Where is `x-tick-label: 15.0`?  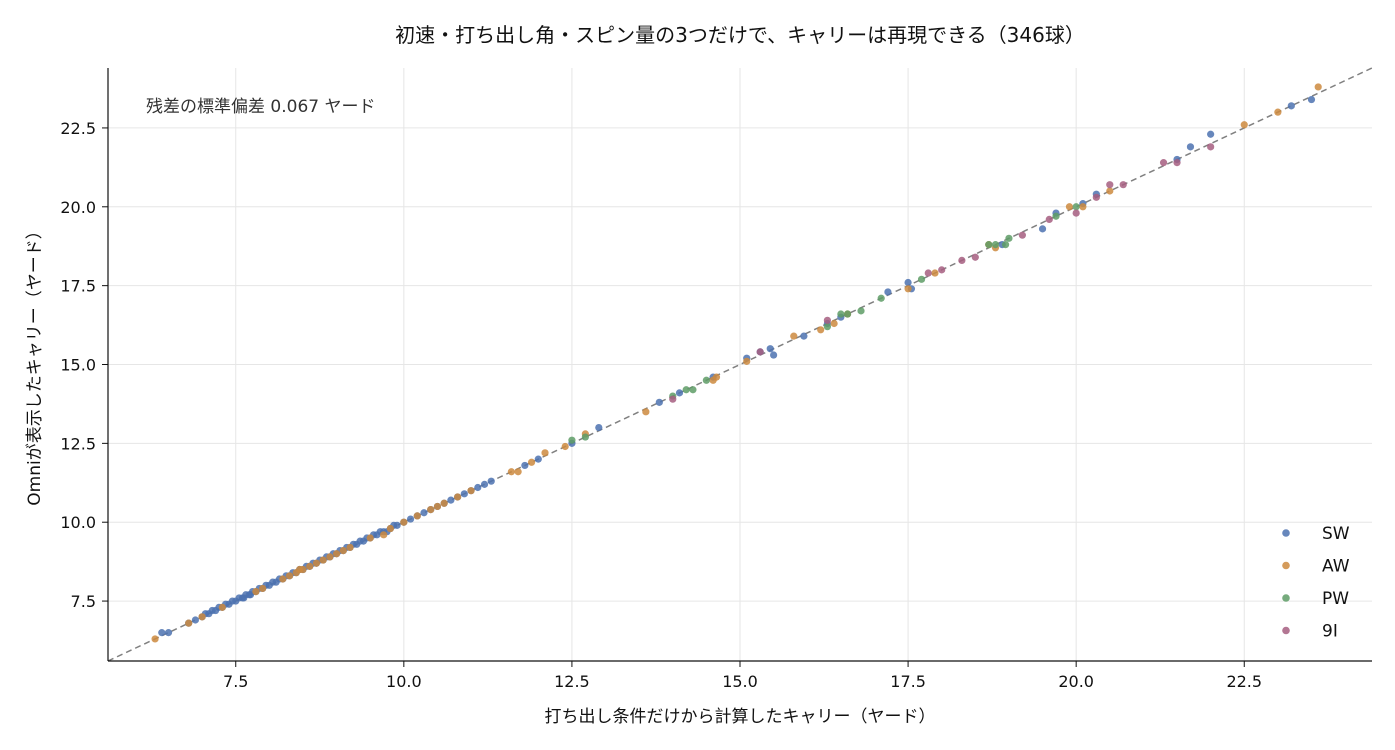
x-tick-label: 15.0 is located at coordinates (740, 681).